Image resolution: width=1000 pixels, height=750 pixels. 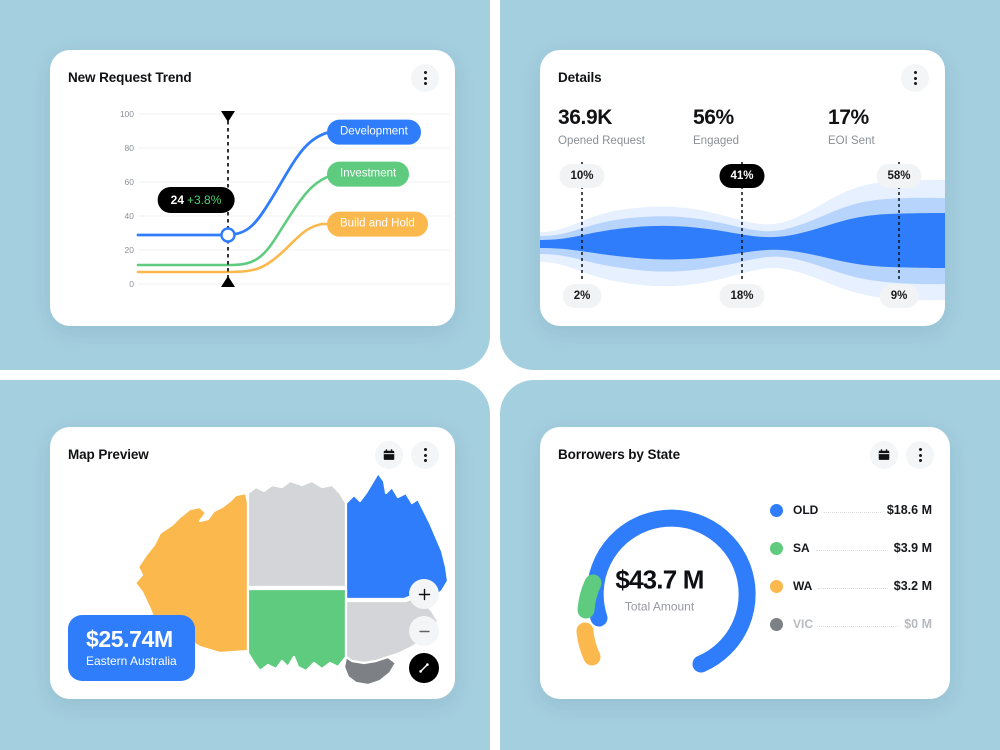 What do you see at coordinates (177, 200) in the screenshot?
I see `tooltip-value: 24` at bounding box center [177, 200].